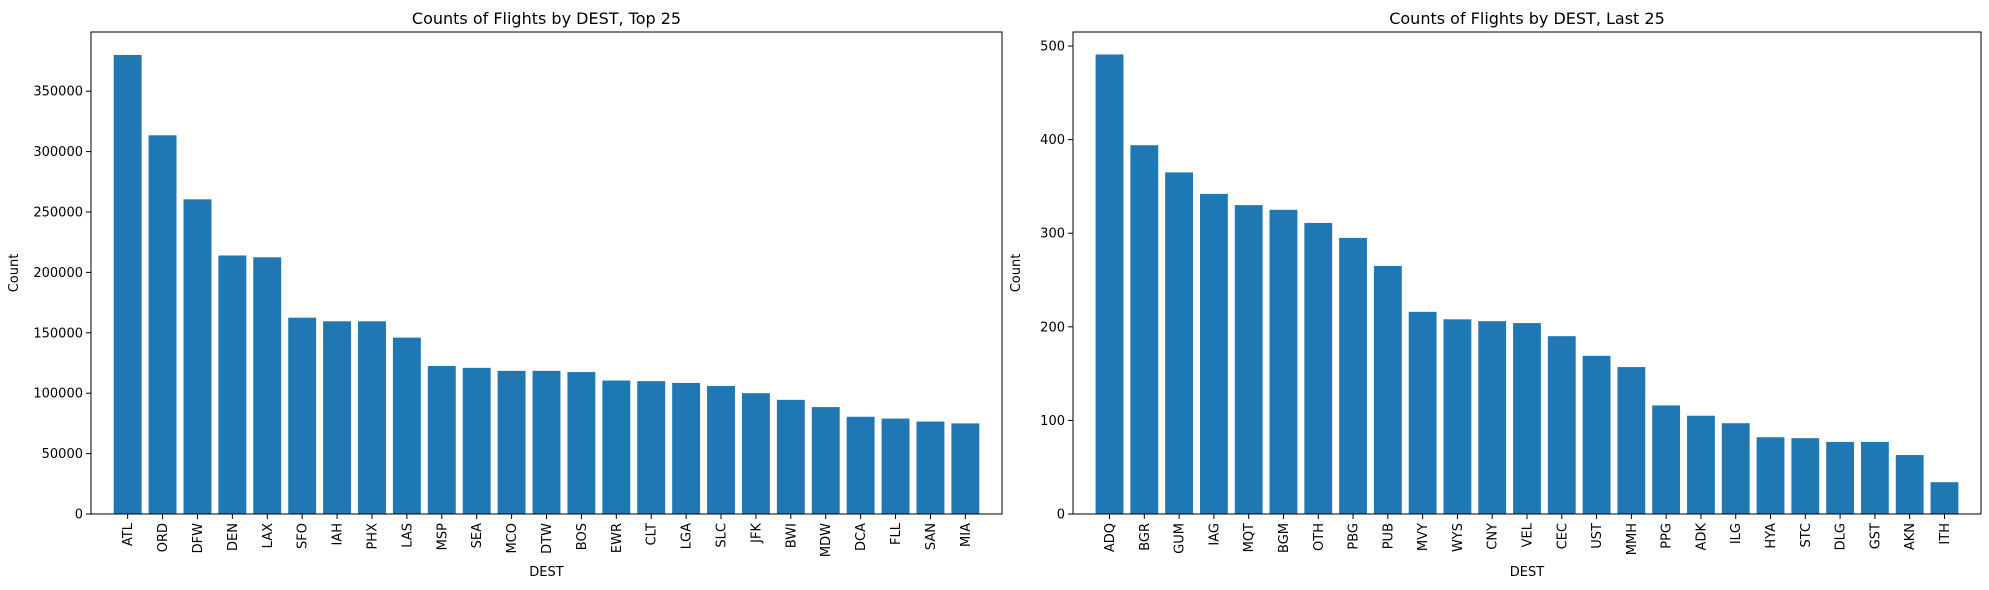 This screenshot has width=1989, height=590. I want to click on bar-hya, so click(1770, 475).